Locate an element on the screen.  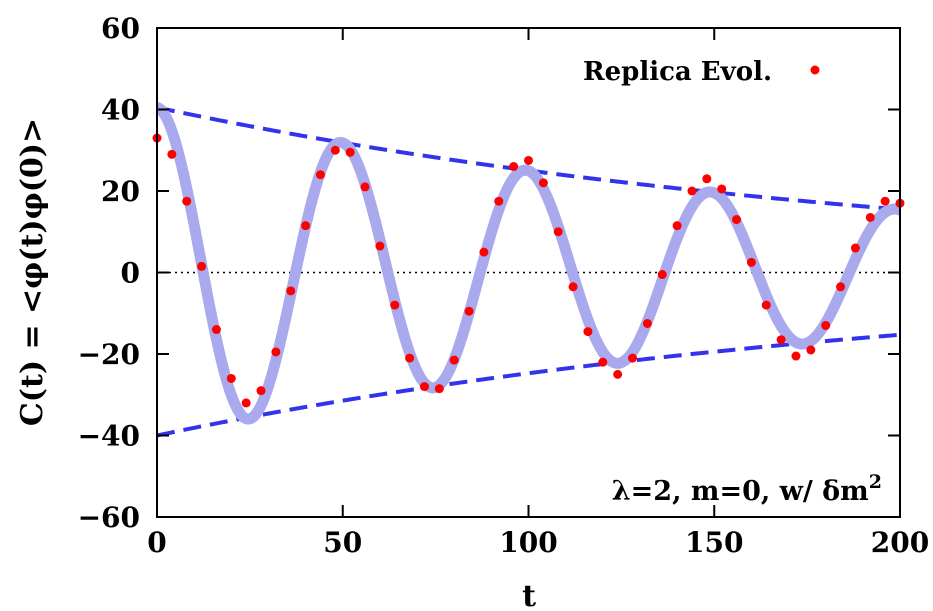
series-2-dashed-line is located at coordinates (528, 158).